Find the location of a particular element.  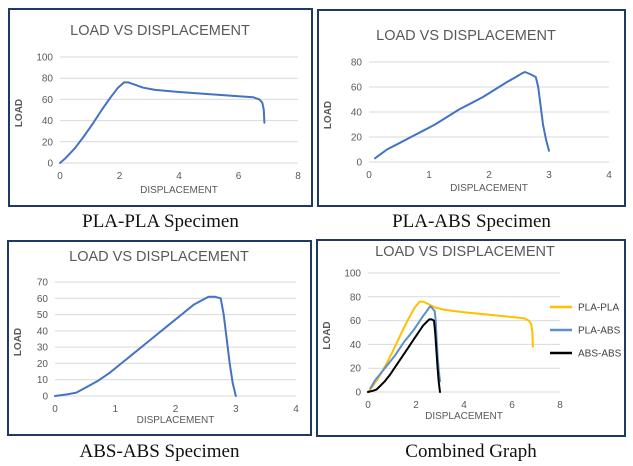

chart-caption: Combined Graph is located at coordinates (471, 451).